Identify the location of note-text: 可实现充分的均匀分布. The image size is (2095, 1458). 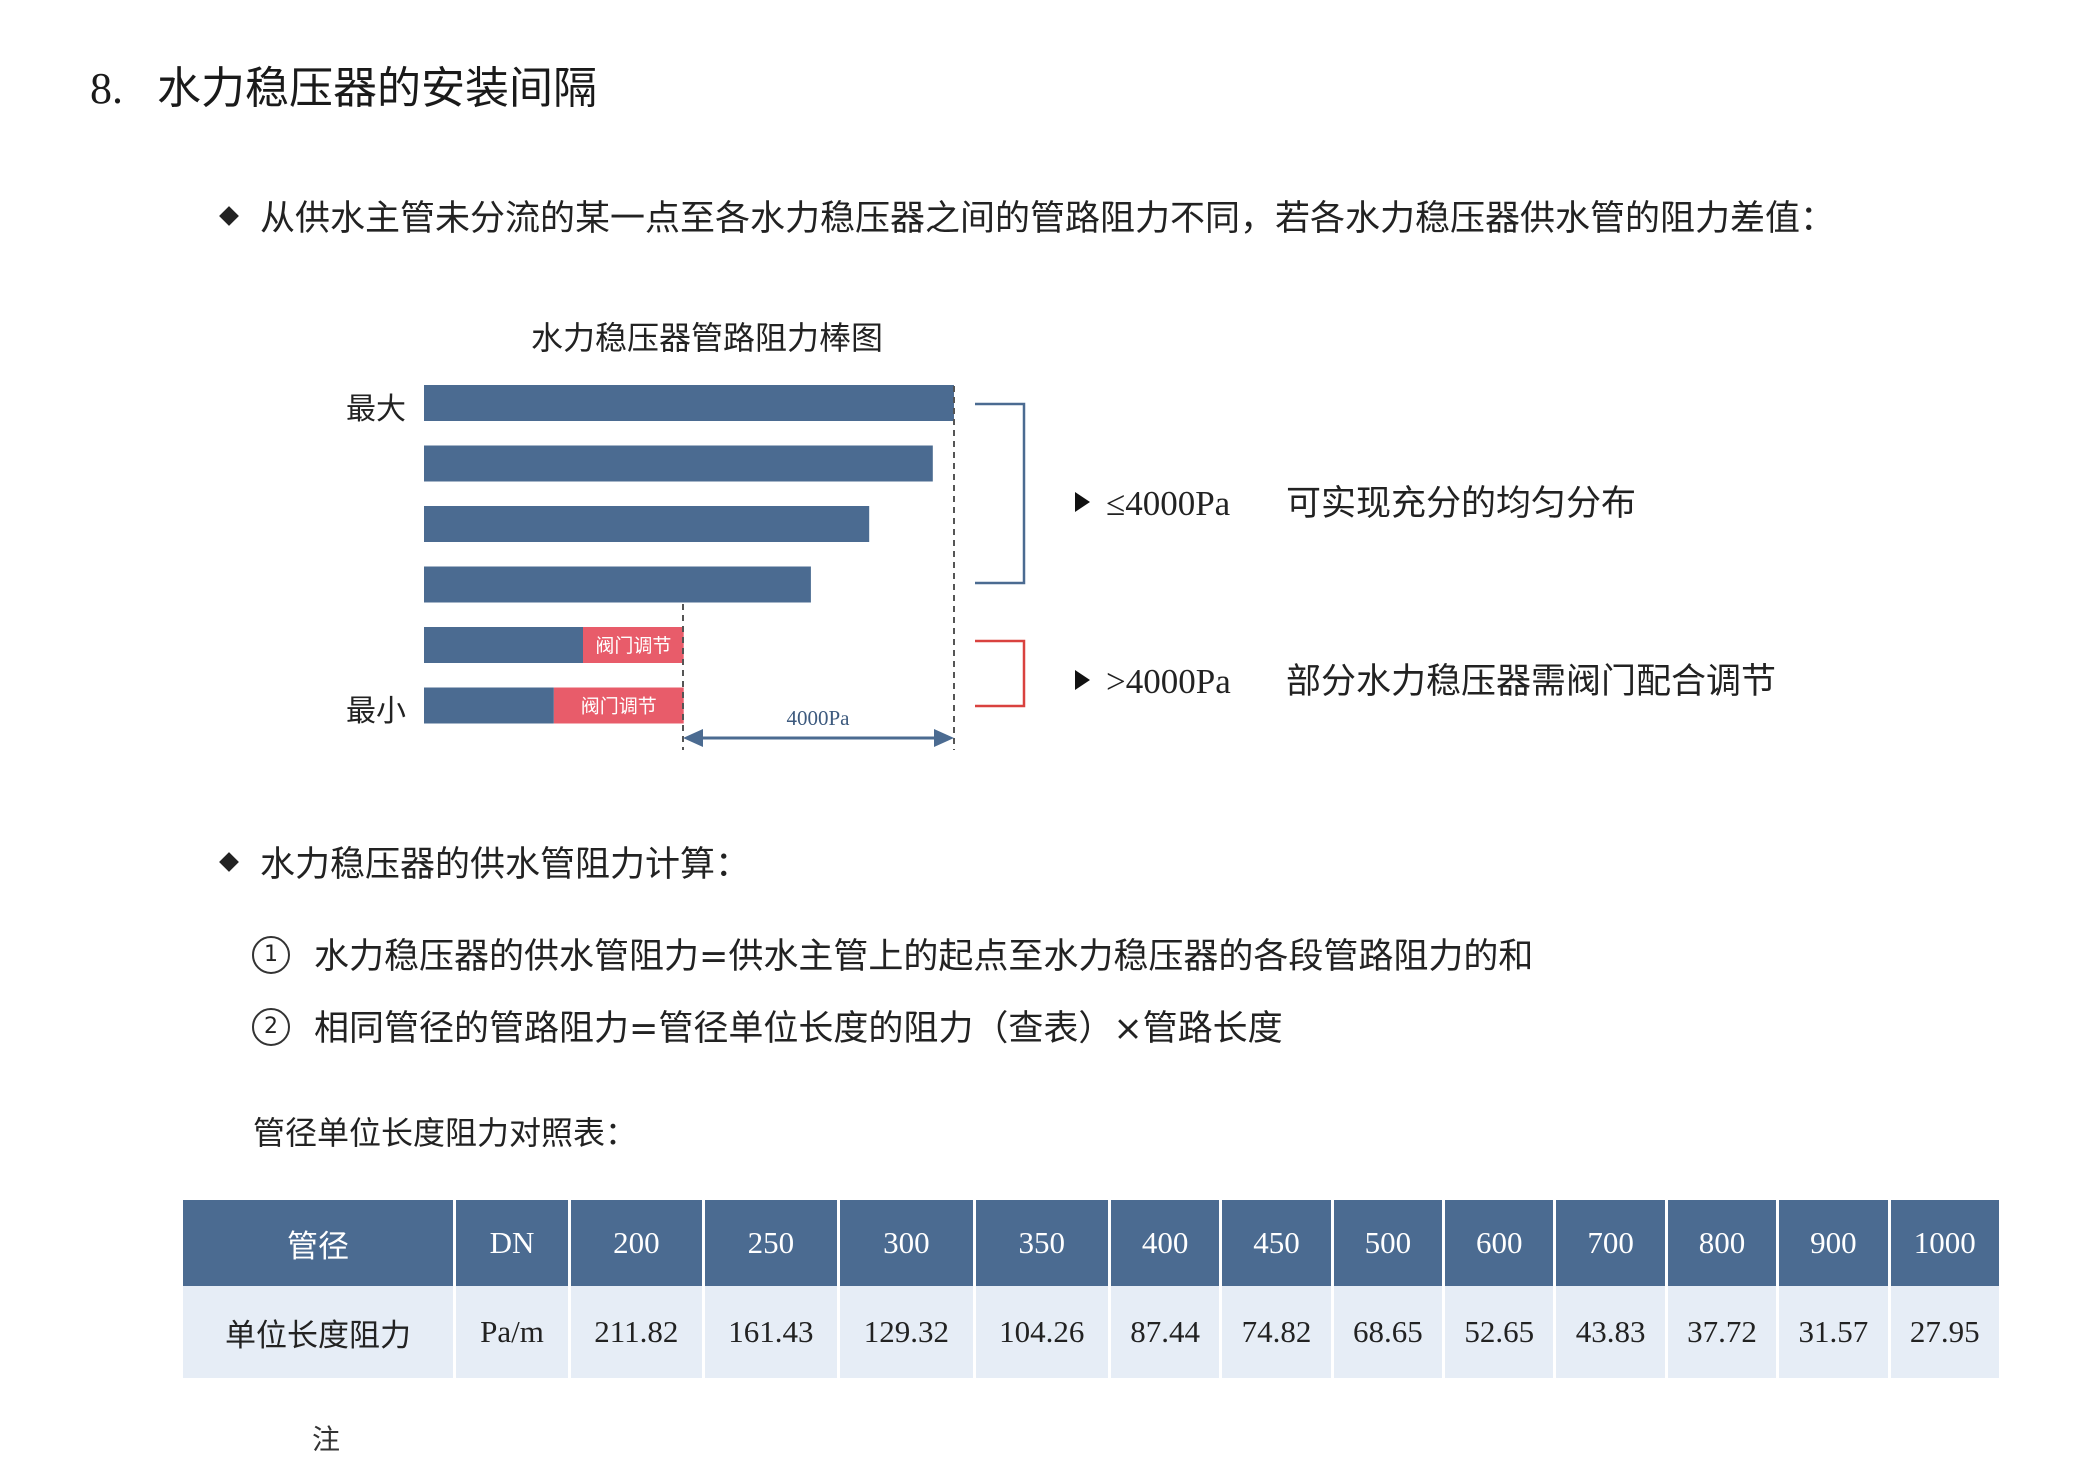
(1461, 504).